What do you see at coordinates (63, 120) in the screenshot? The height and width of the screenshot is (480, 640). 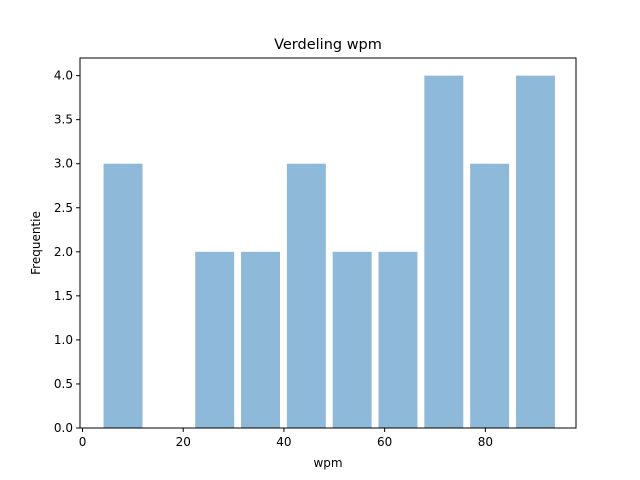 I see `y-tick-label: 3.5` at bounding box center [63, 120].